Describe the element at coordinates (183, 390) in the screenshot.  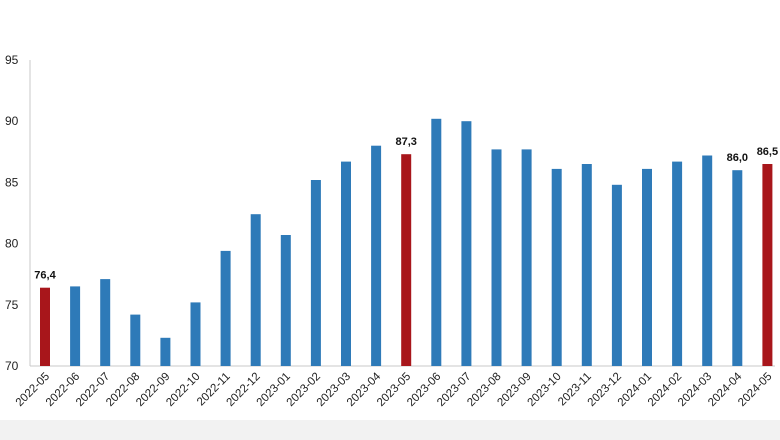
I see `x-tick-label: 2022-10` at that location.